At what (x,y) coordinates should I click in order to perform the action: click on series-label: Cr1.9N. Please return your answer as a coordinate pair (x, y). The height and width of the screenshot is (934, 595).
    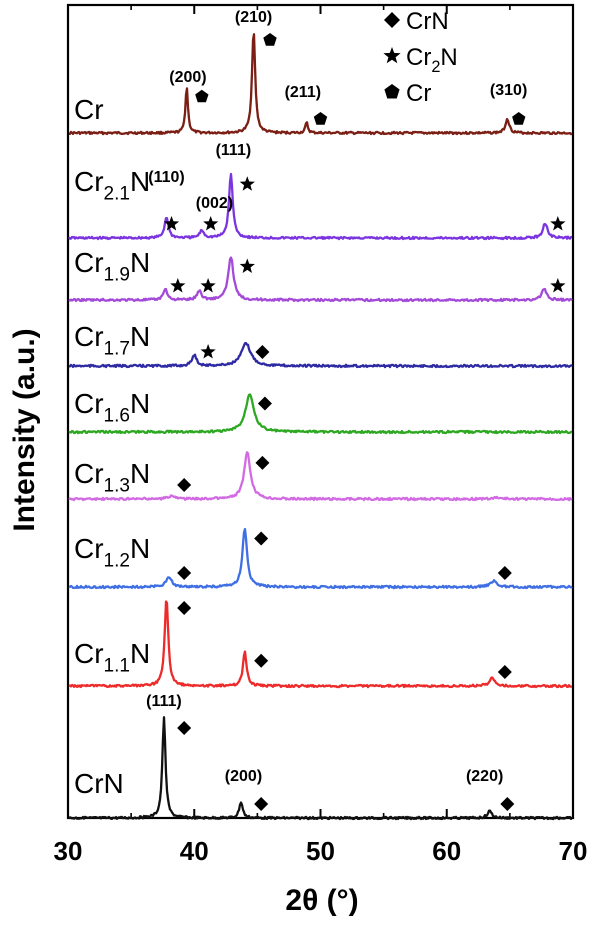
    Looking at the image, I should click on (112, 266).